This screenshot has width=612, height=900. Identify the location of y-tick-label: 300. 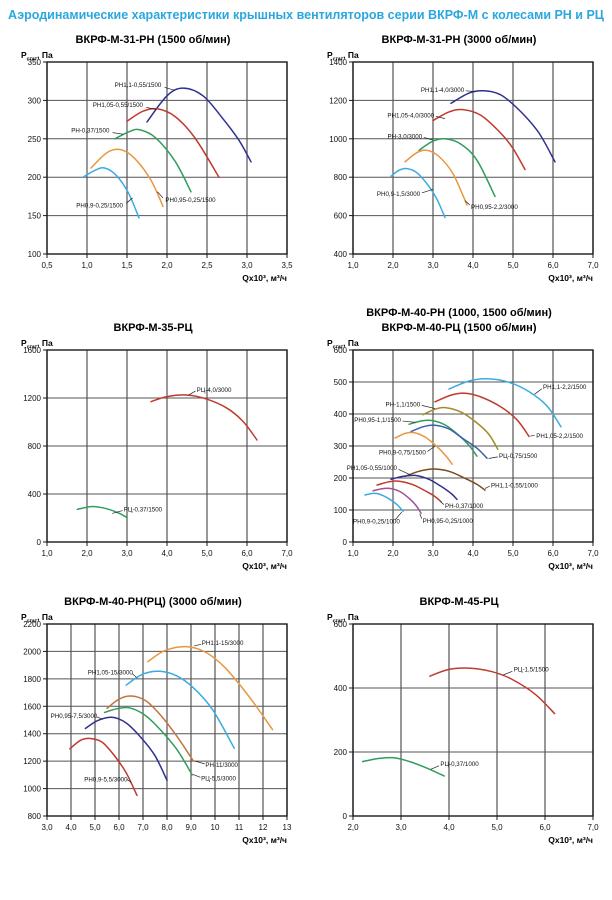
(341, 446).